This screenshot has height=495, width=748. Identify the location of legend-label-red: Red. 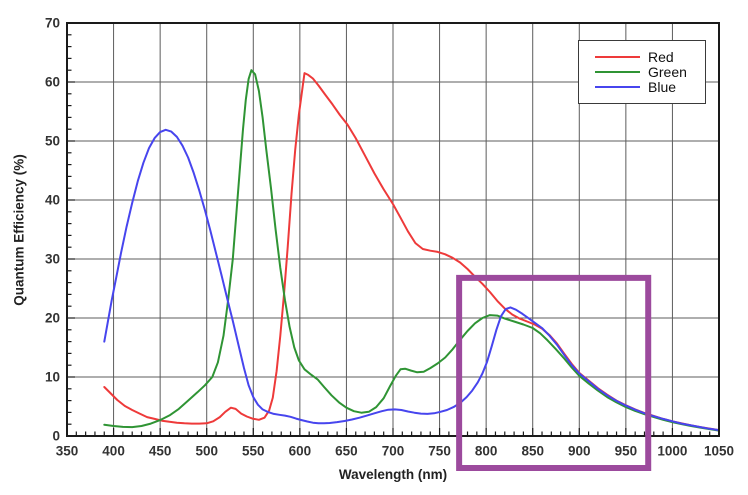
(661, 56).